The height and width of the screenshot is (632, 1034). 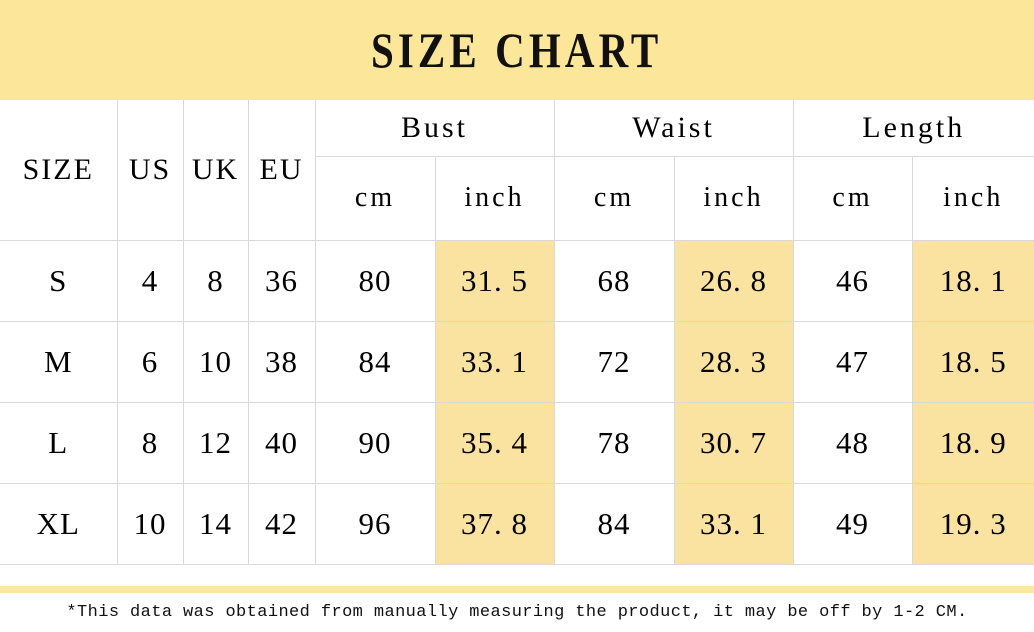 What do you see at coordinates (852, 281) in the screenshot?
I see `cell-length-cm: 46` at bounding box center [852, 281].